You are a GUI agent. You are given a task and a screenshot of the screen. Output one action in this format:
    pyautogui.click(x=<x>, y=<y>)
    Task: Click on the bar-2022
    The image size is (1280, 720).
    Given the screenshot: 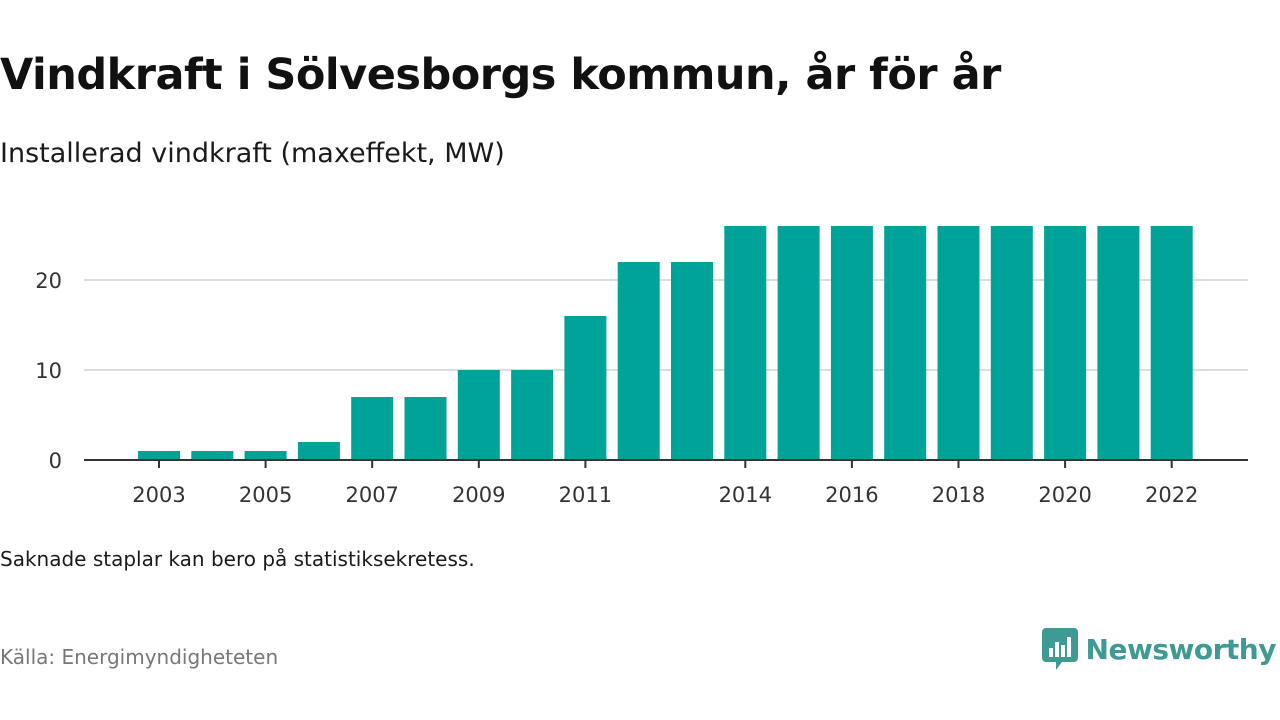 What is the action you would take?
    pyautogui.click(x=1171, y=343)
    